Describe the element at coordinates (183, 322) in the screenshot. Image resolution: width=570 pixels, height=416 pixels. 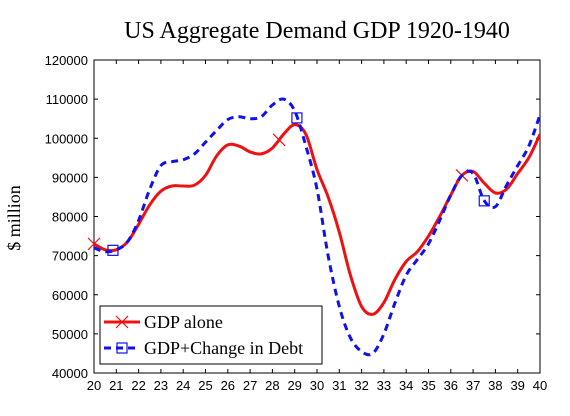
I see `legend-label: GDP alone` at that location.